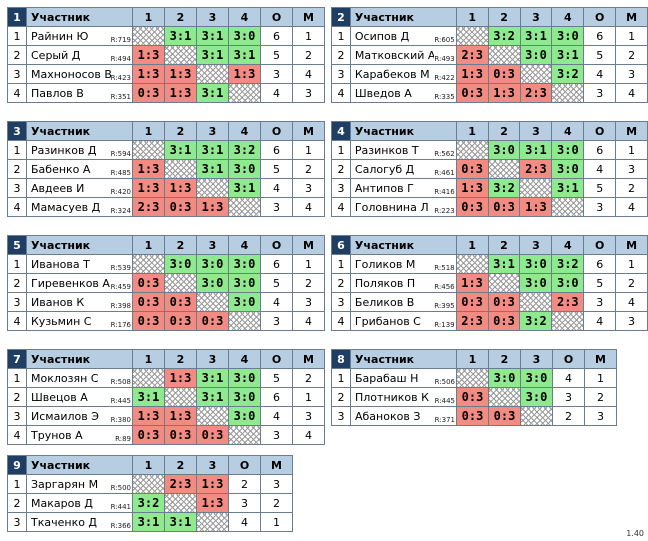 This screenshot has height=541, width=648. I want to click on group-header-row: 6 Участник 1 2 3 4 О М, so click(489, 245).